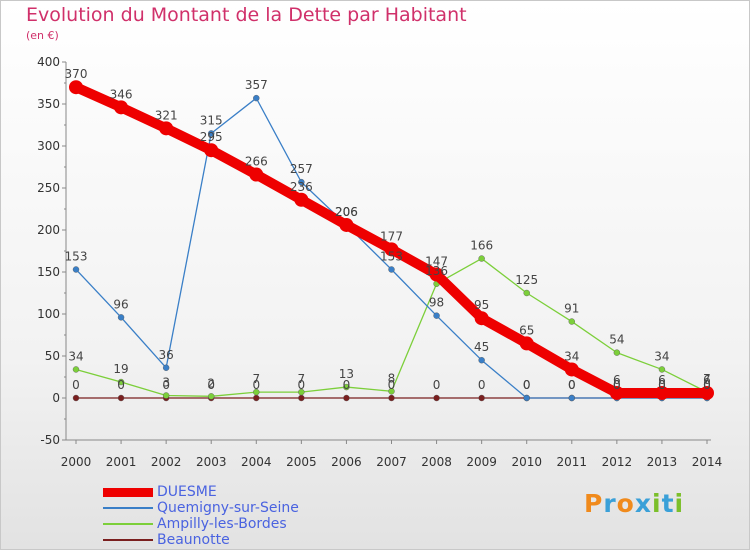 This screenshot has height=550, width=750. What do you see at coordinates (75, 356) in the screenshot?
I see `data-label-ampilly-les-bordes: 34` at bounding box center [75, 356].